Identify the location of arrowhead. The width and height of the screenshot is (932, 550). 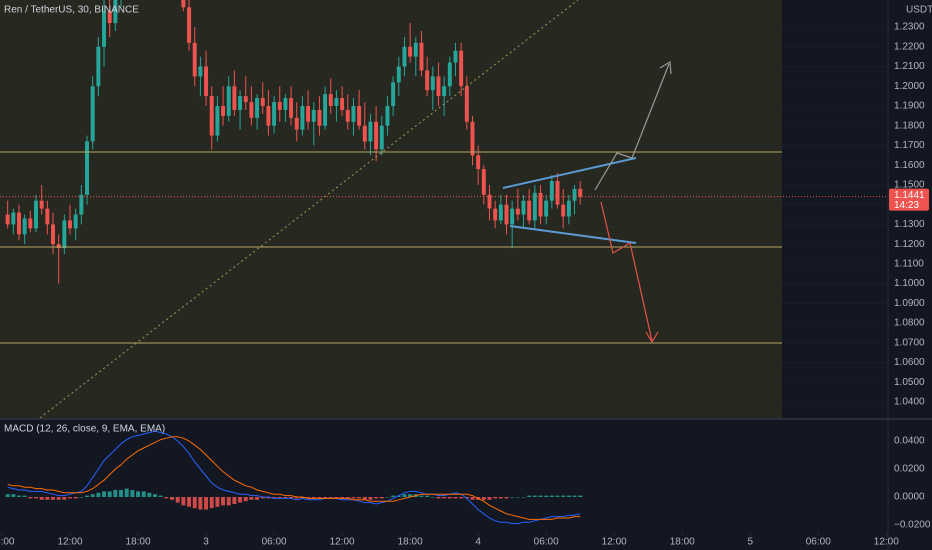
(665, 67).